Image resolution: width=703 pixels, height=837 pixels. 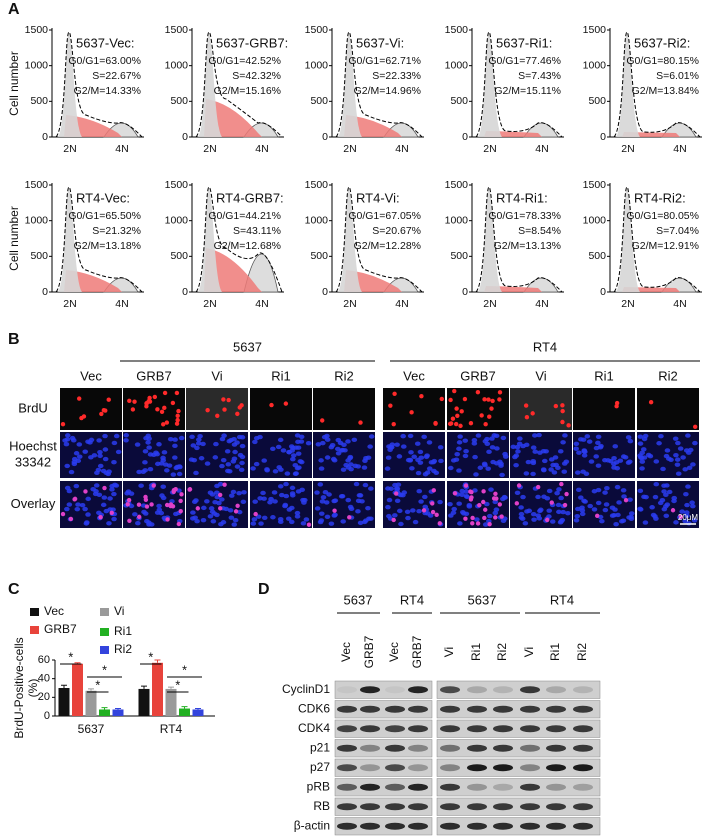 What do you see at coordinates (60, 629) in the screenshot?
I see `legend-label: GRB7` at bounding box center [60, 629].